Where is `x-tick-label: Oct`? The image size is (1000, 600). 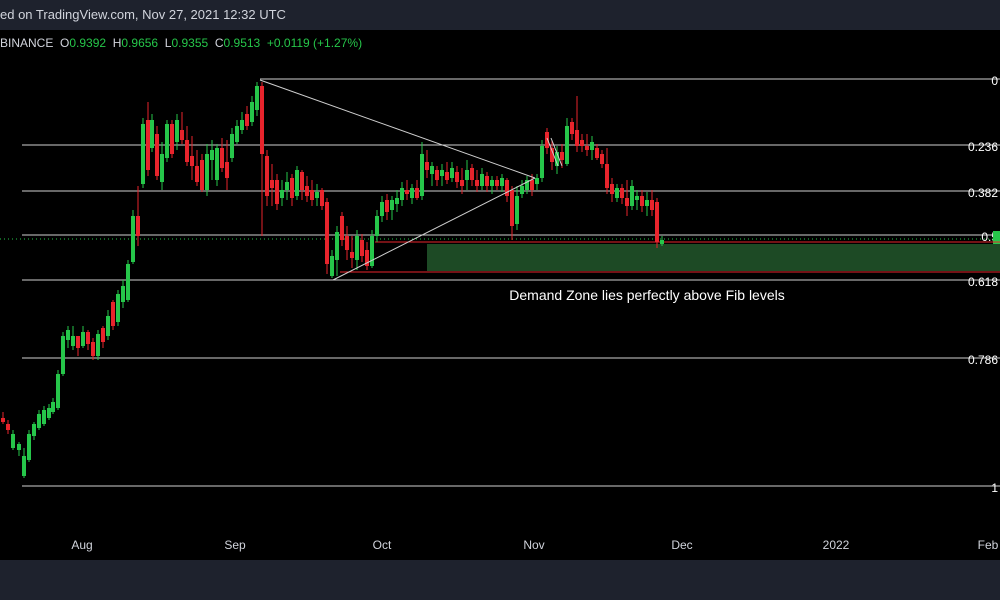
x-tick-label: Oct is located at coordinates (382, 545).